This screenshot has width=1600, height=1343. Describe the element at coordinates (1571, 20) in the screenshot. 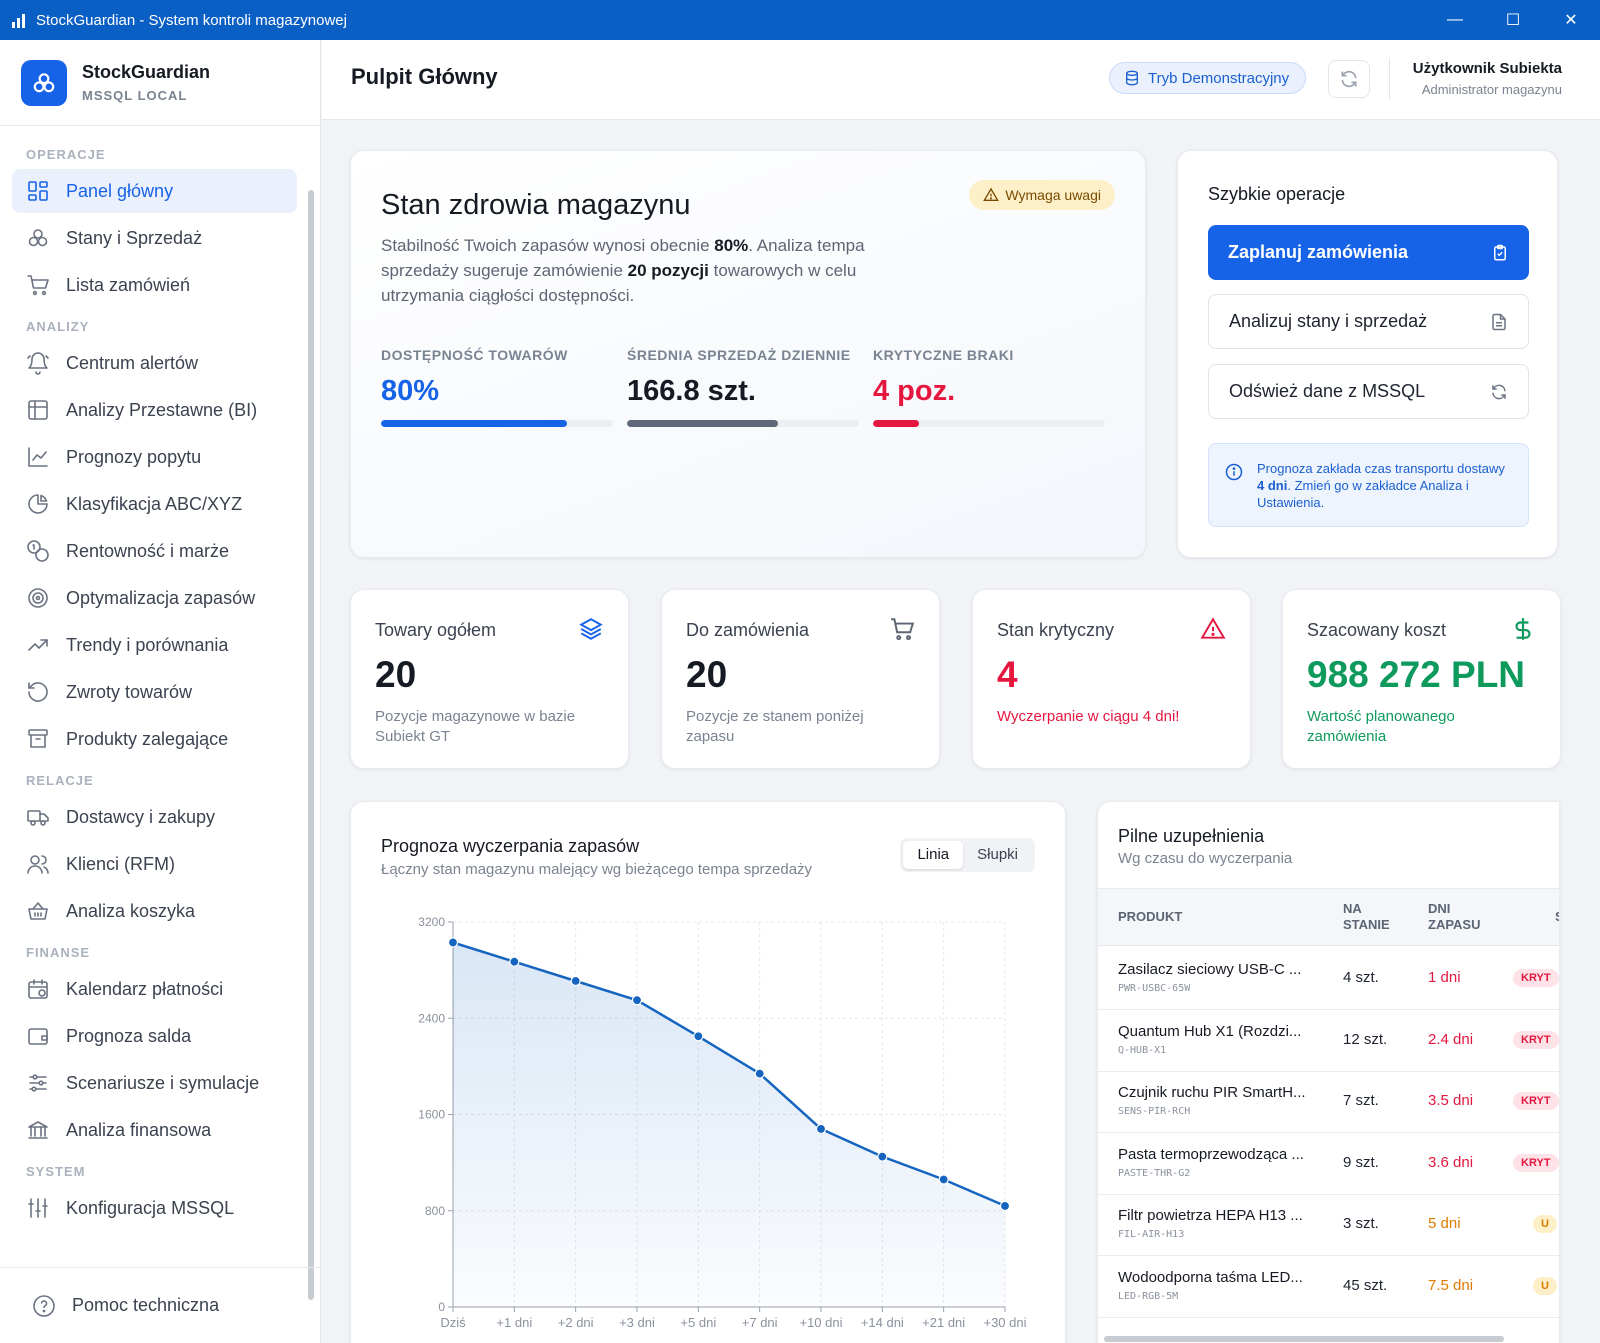

I see `close-button: ✕` at that location.